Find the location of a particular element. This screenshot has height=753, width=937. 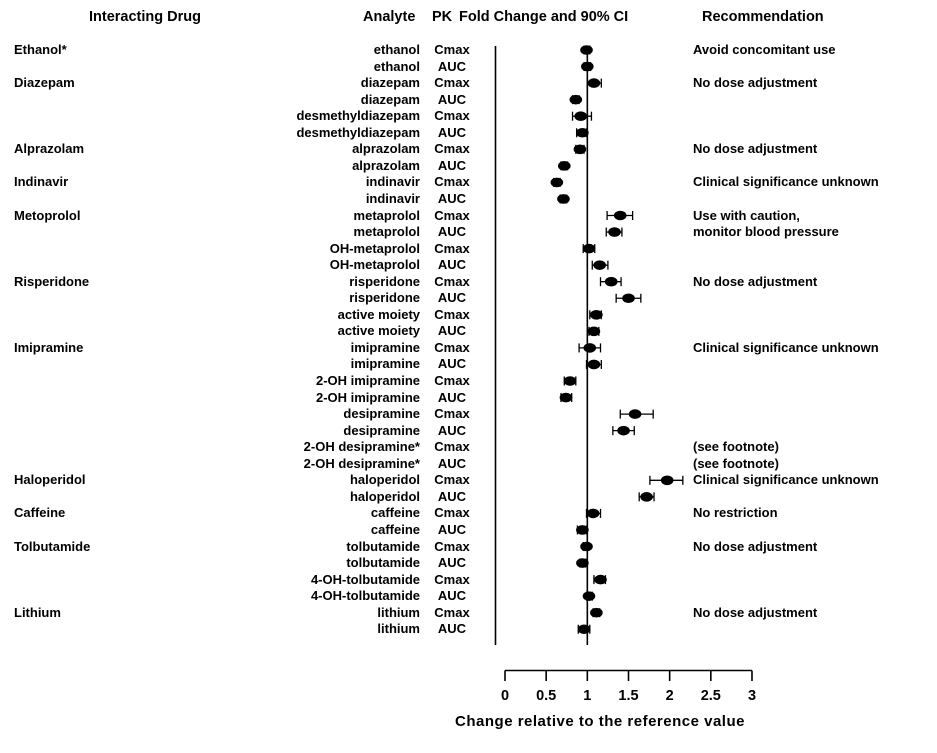

analyte-label: OH-metaprolol is located at coordinates (374, 248).